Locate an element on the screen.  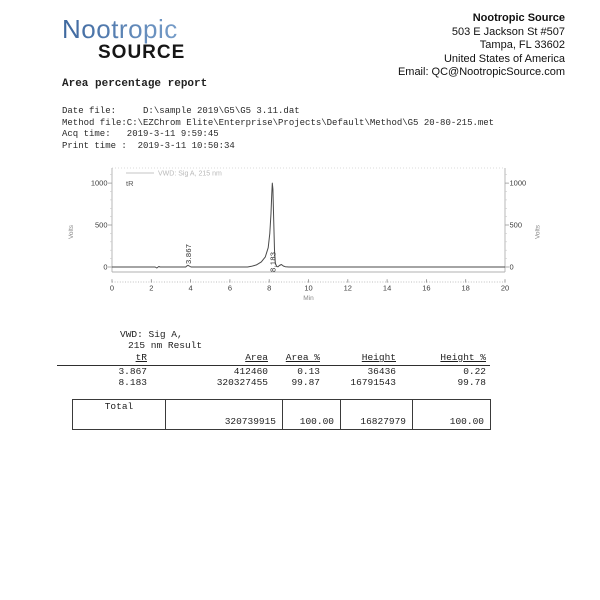
meta-print-time: Print time : 2019-3-11 10:50:34 is located at coordinates (148, 145).